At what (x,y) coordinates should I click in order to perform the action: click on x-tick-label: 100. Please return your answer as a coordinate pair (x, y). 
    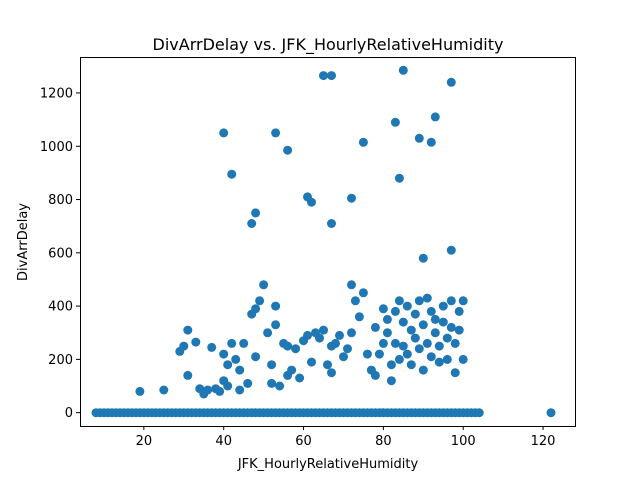
    Looking at the image, I should click on (463, 441).